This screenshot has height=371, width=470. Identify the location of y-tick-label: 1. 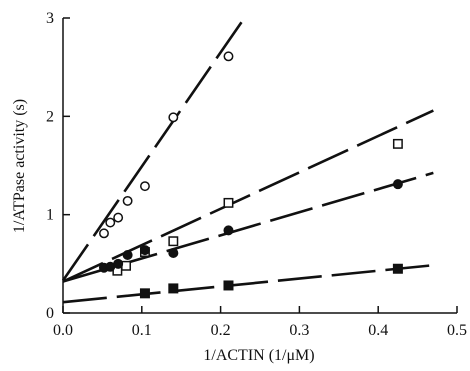
(50, 215).